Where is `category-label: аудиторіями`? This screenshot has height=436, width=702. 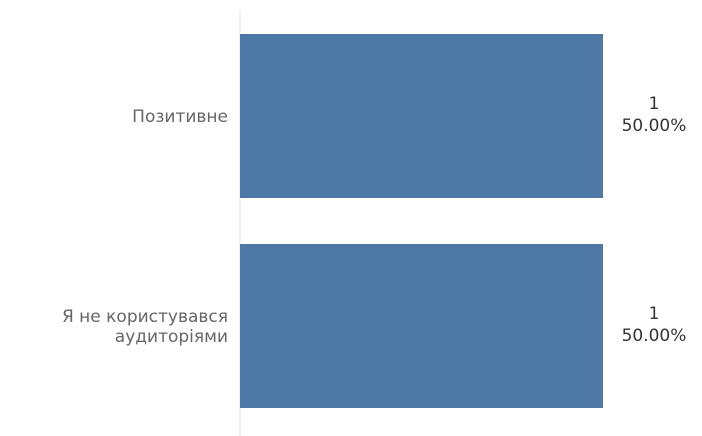 category-label: аудиторіями is located at coordinates (171, 337).